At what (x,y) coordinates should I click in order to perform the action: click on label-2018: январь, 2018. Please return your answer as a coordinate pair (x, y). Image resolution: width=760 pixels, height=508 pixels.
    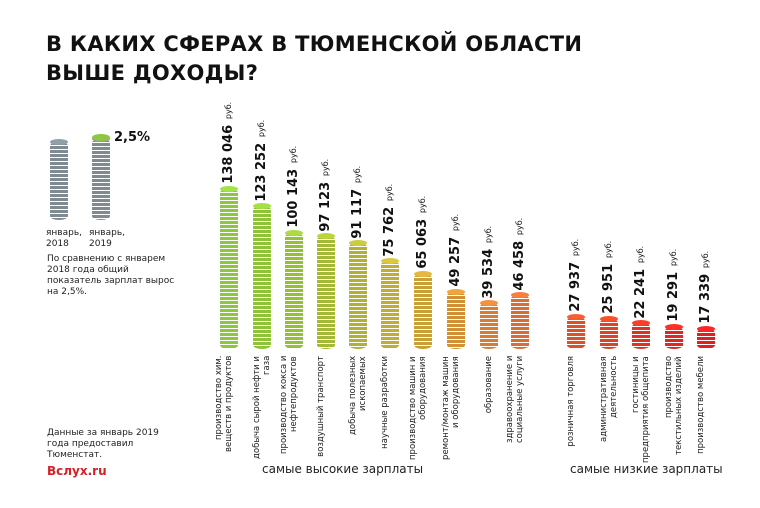
    Looking at the image, I should click on (64, 238).